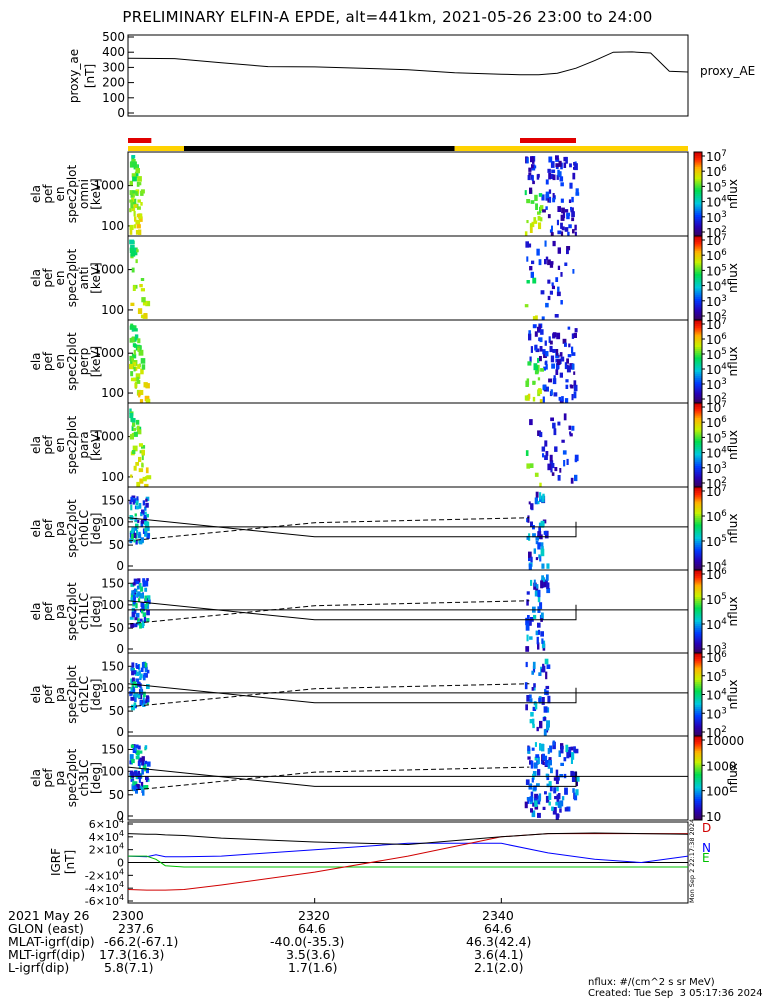 The image size is (775, 1000). I want to click on colorbar-tick-label: 10⁶, so click(716, 422).